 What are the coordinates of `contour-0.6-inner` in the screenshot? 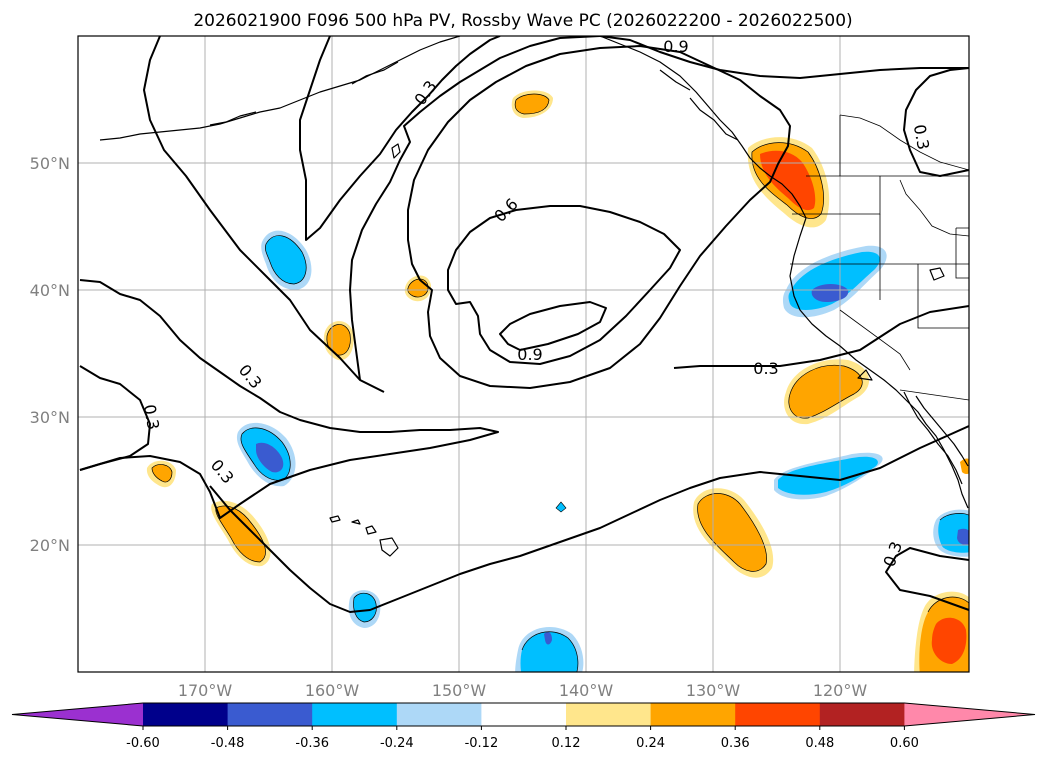 It's located at (564, 285).